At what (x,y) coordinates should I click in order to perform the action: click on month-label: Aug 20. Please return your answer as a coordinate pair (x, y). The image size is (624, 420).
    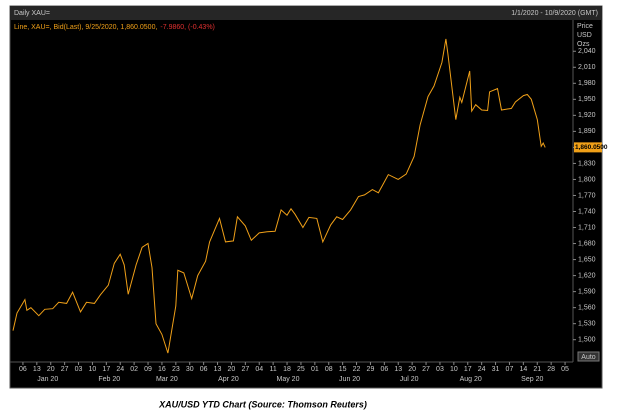
    Looking at the image, I should click on (471, 379).